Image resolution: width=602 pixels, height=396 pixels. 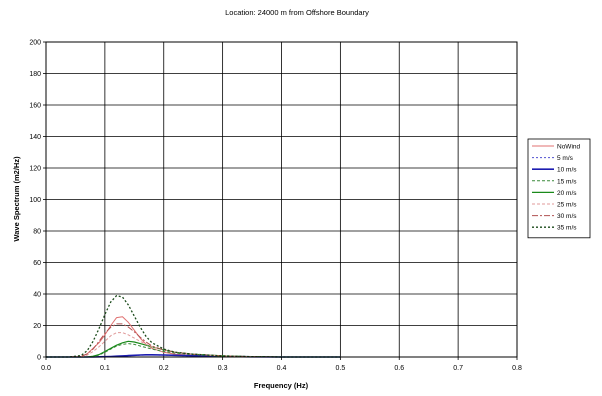 I want to click on y-tick-label: 180, so click(x=35, y=74).